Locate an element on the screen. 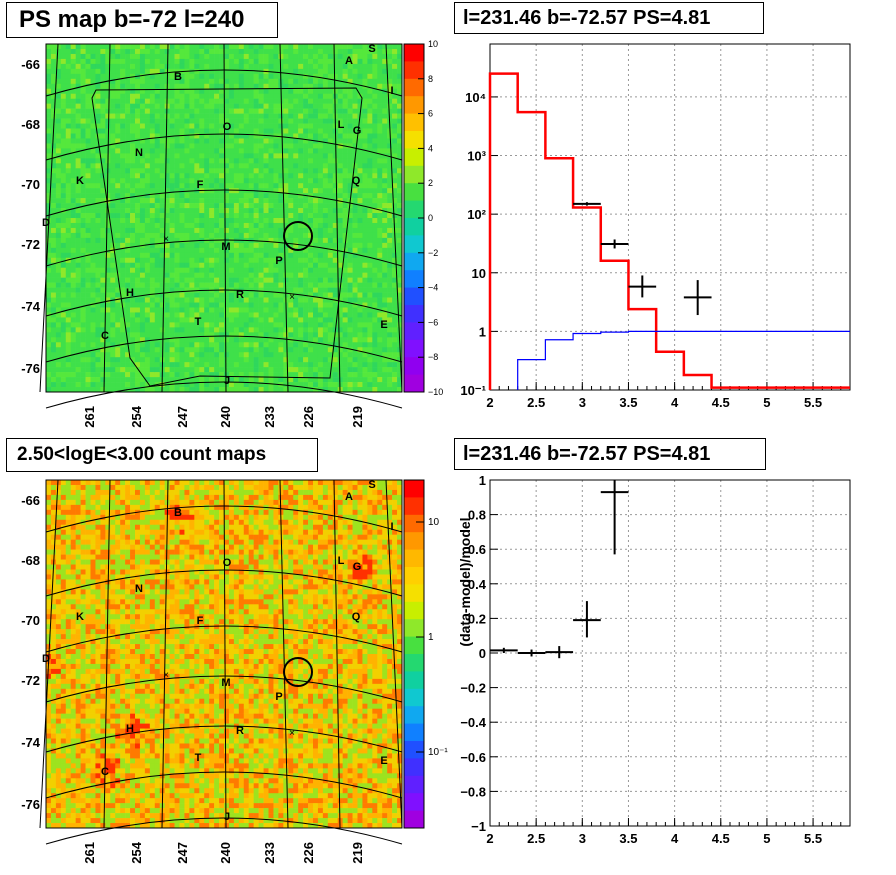  y-tick-label: 0.2 is located at coordinates (477, 618).